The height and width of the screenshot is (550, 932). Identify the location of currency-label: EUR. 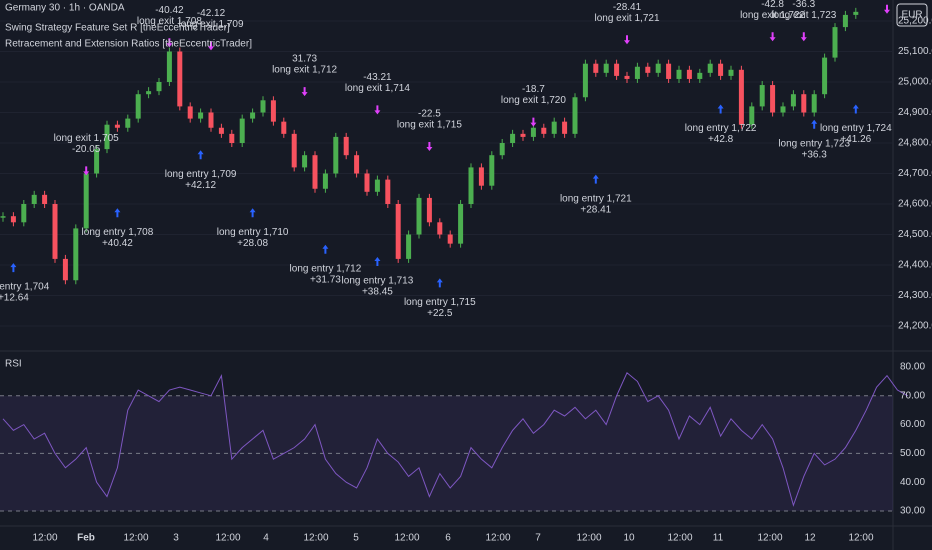
(911, 15).